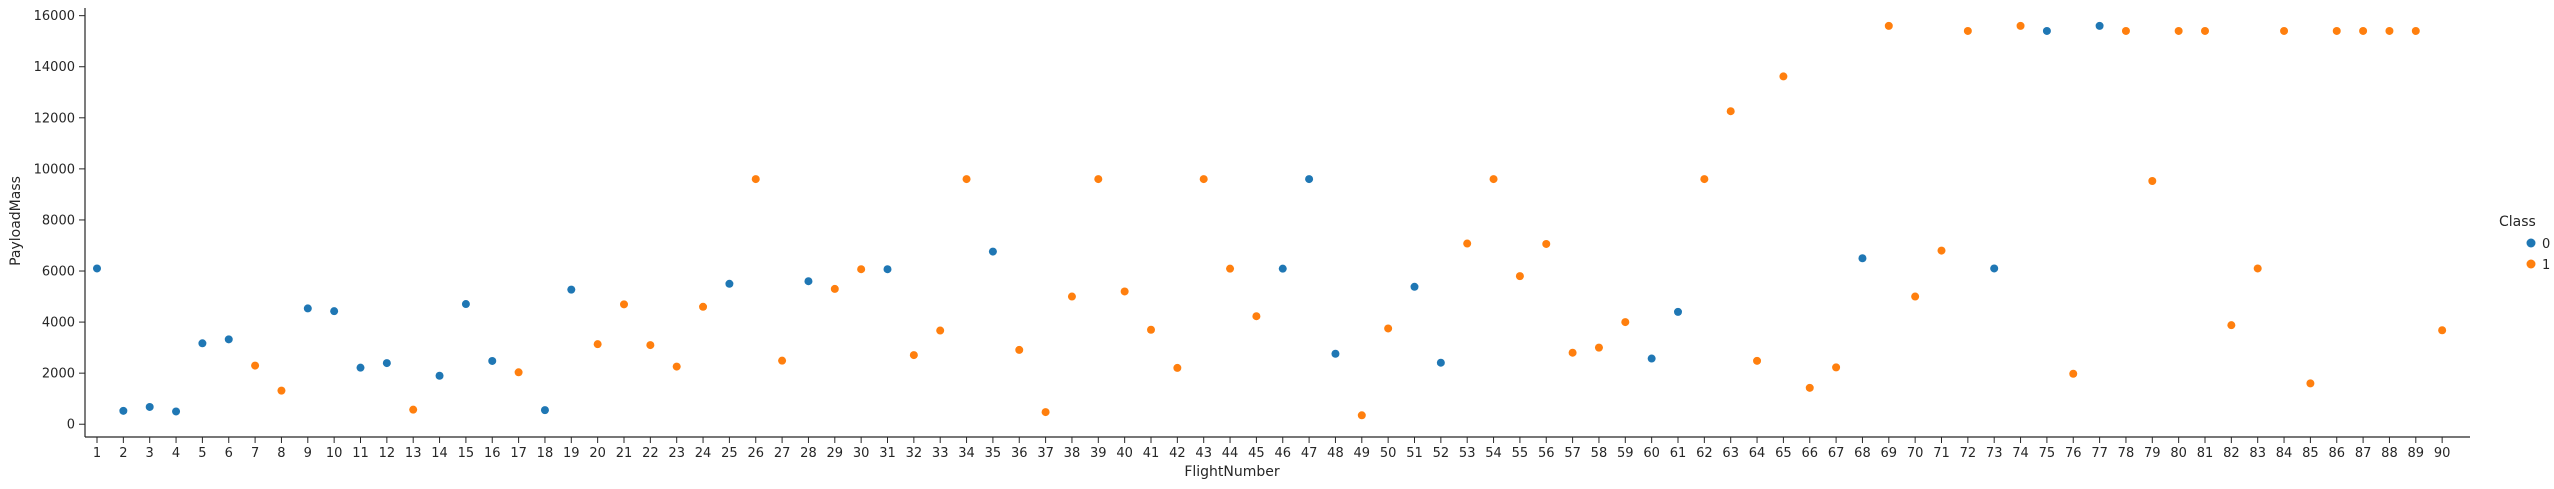  I want to click on x-tick-label: 35, so click(993, 453).